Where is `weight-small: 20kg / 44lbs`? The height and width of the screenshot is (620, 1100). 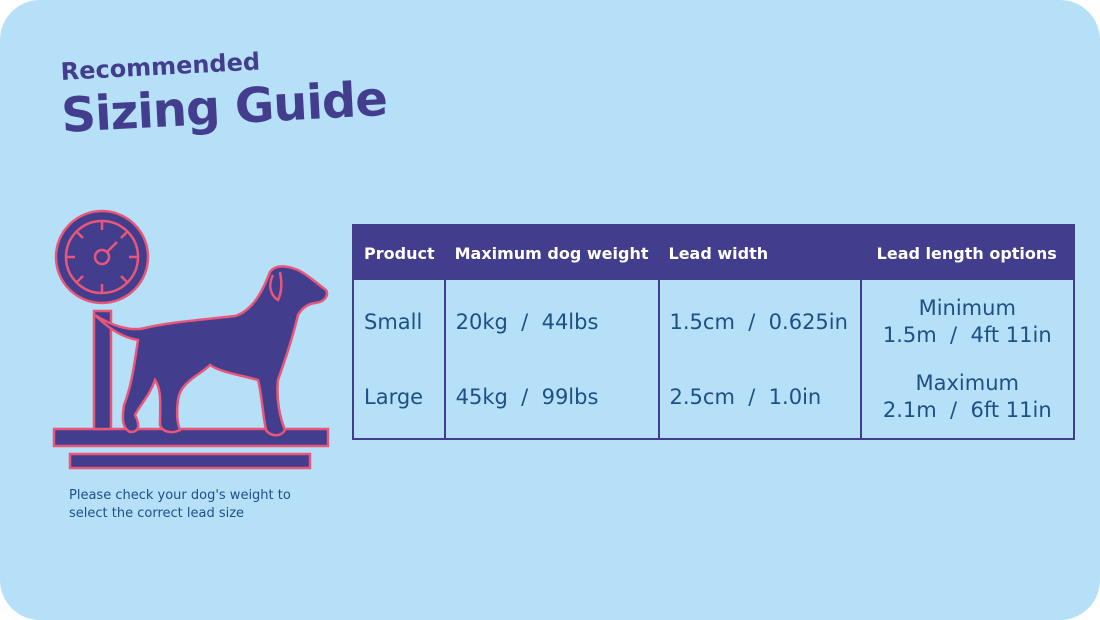 weight-small: 20kg / 44lbs is located at coordinates (527, 321).